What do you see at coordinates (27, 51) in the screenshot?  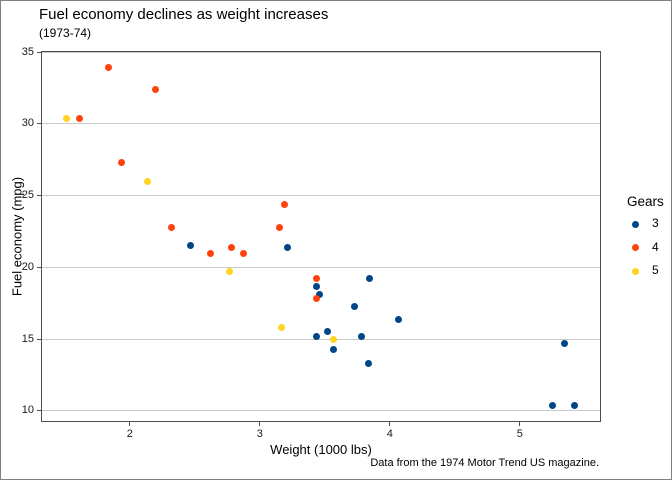 I see `y-tick-label: 35` at bounding box center [27, 51].